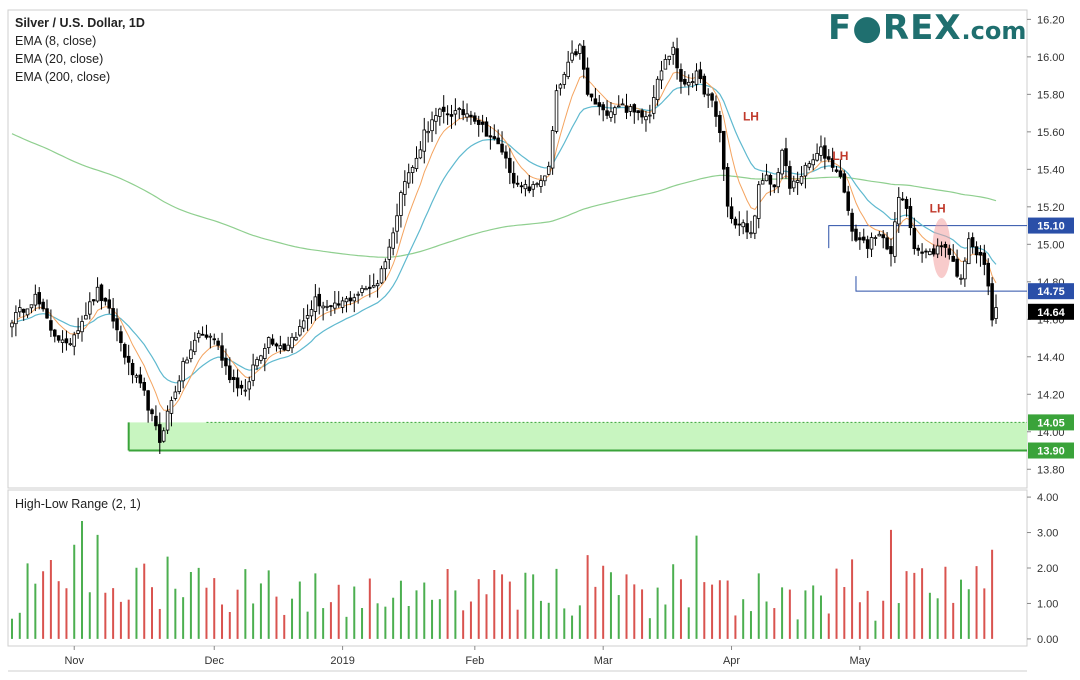 This screenshot has height=680, width=1080. What do you see at coordinates (994, 31) in the screenshot?
I see `logo-text-suffix: .com` at bounding box center [994, 31].